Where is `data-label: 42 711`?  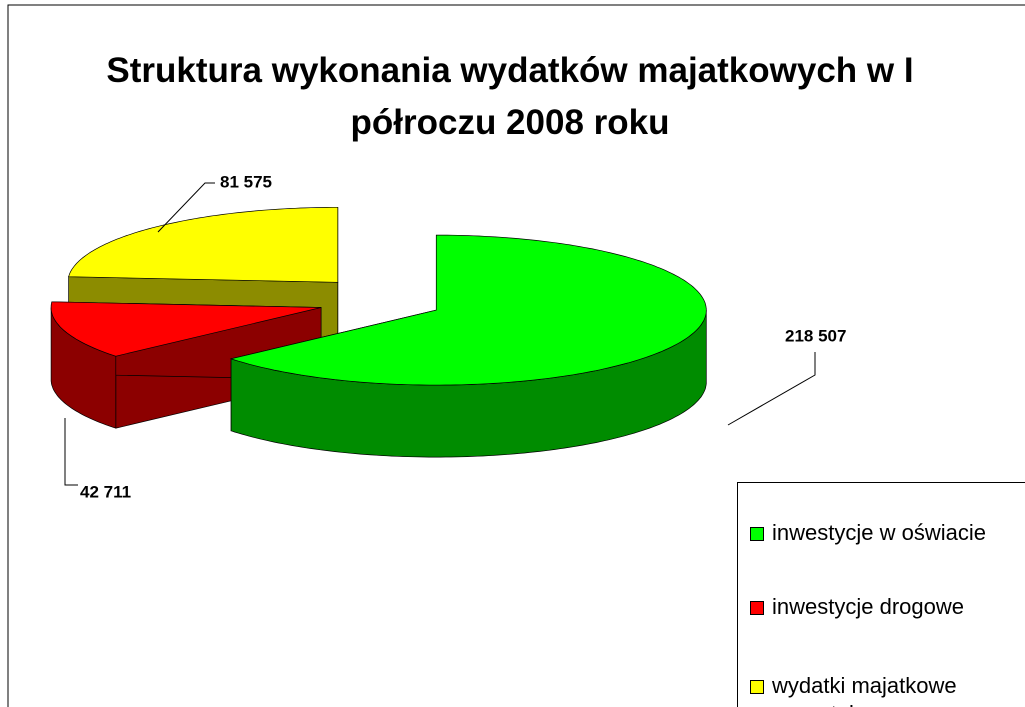
data-label: 42 711 is located at coordinates (105, 491).